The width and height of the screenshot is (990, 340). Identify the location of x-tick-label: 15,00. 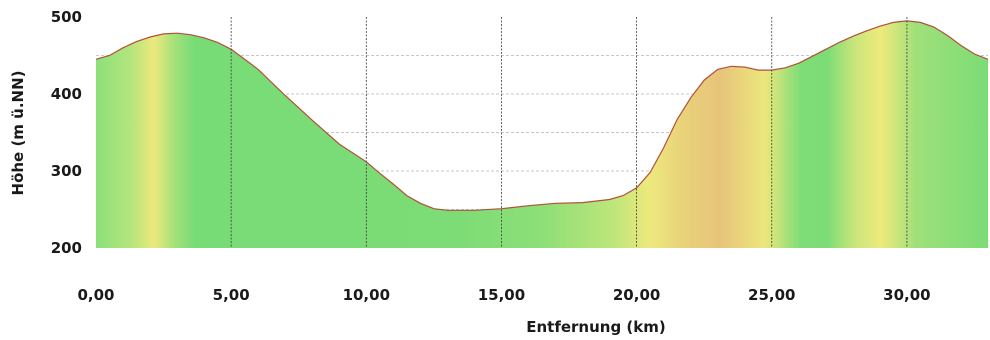
(501, 295).